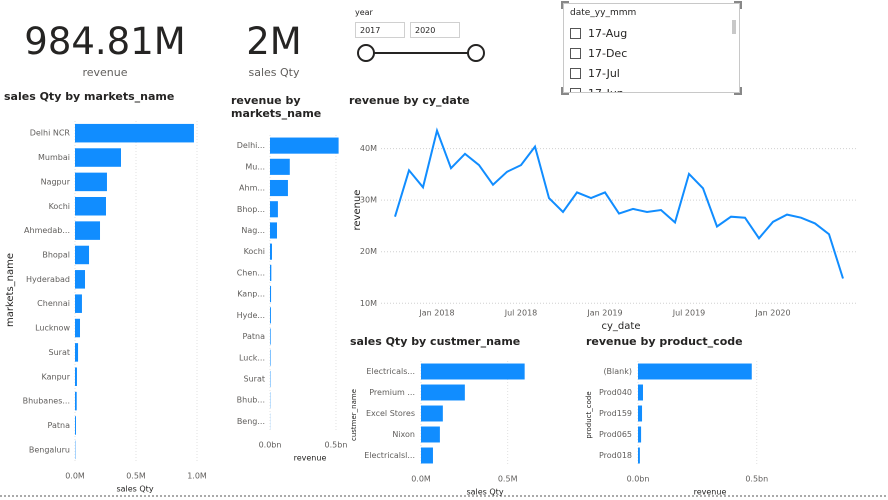 The width and height of the screenshot is (888, 500). I want to click on slicer-item: 17-Dec, so click(650, 53).